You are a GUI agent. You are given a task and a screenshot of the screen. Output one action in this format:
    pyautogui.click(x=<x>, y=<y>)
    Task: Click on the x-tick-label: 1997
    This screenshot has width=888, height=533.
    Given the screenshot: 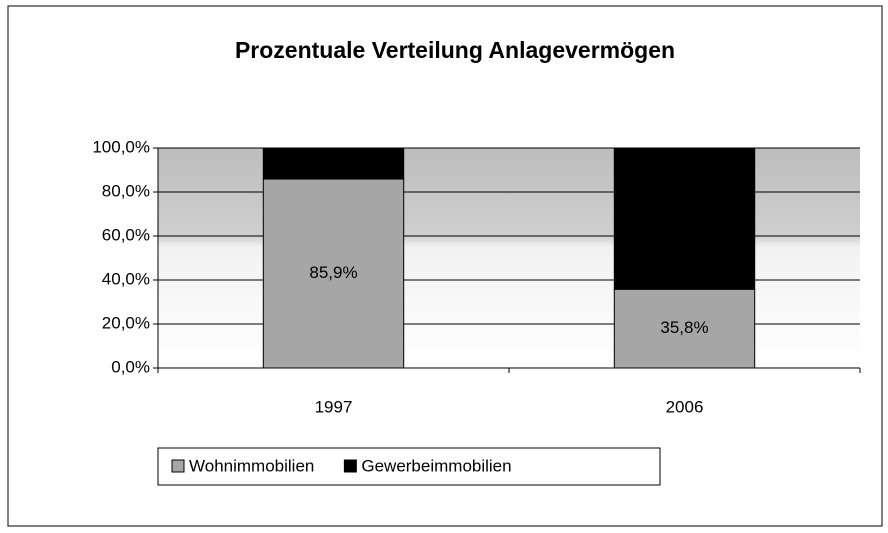 What is the action you would take?
    pyautogui.click(x=334, y=406)
    